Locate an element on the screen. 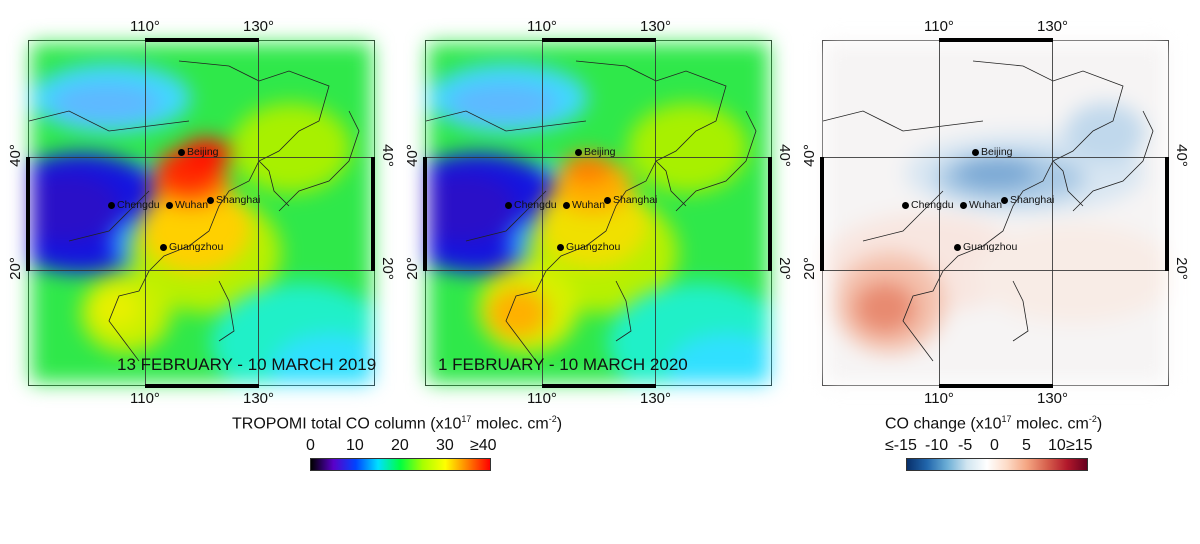  colorbar-co-change is located at coordinates (997, 464).